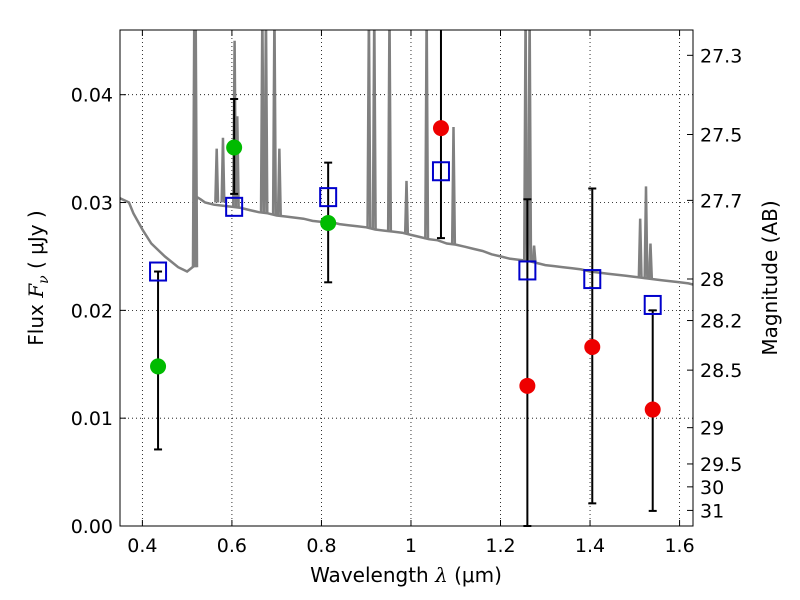 This screenshot has width=800, height=600. What do you see at coordinates (721, 56) in the screenshot?
I see `y2-tick-label: 27.3` at bounding box center [721, 56].